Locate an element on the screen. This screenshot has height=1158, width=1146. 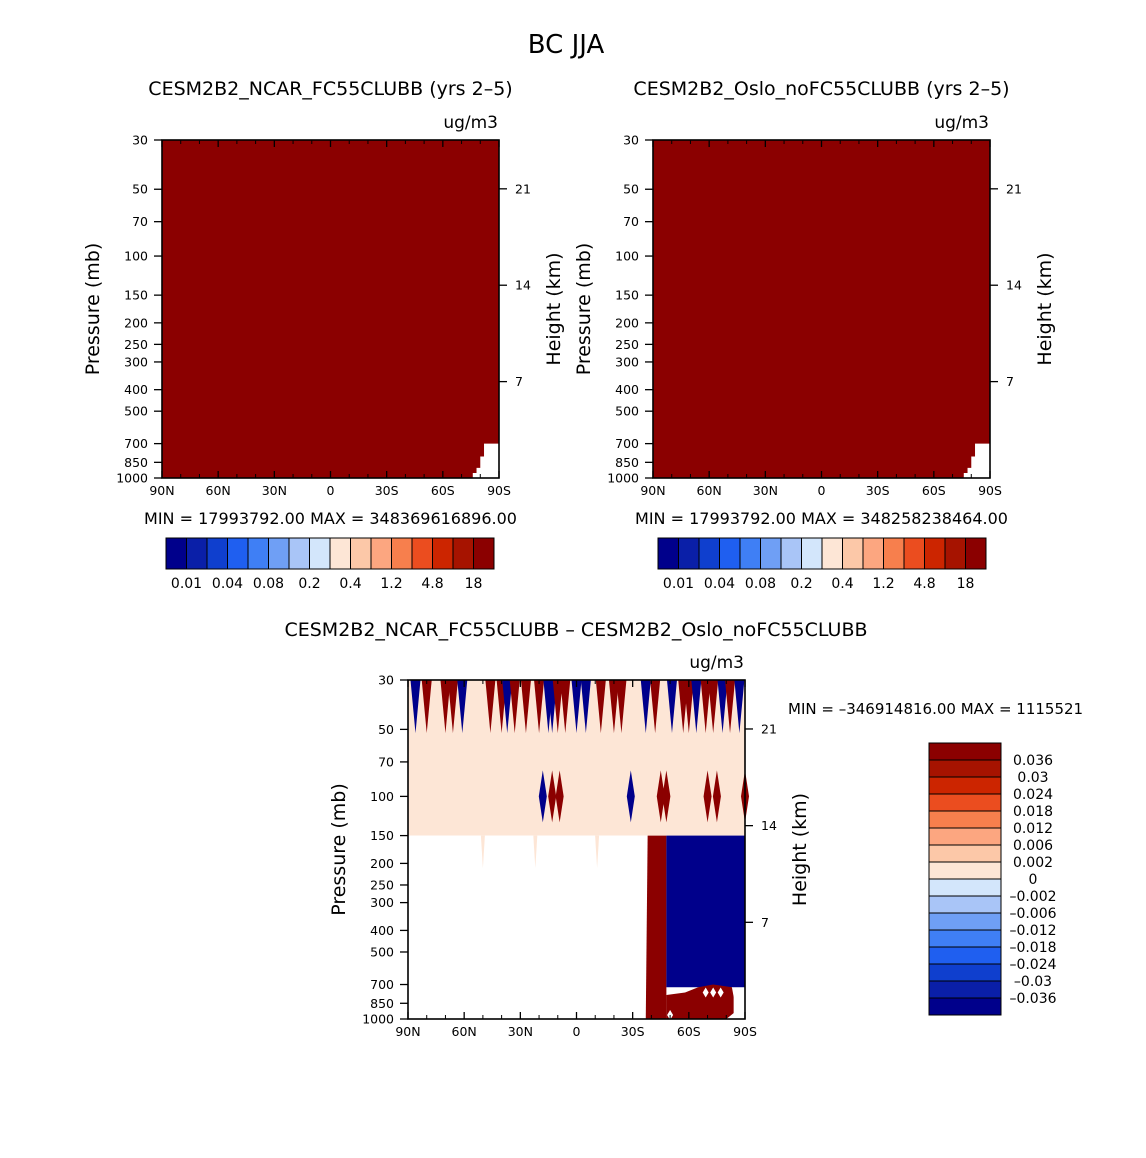
colorbar-tick-label: 0.012 is located at coordinates (1033, 829).